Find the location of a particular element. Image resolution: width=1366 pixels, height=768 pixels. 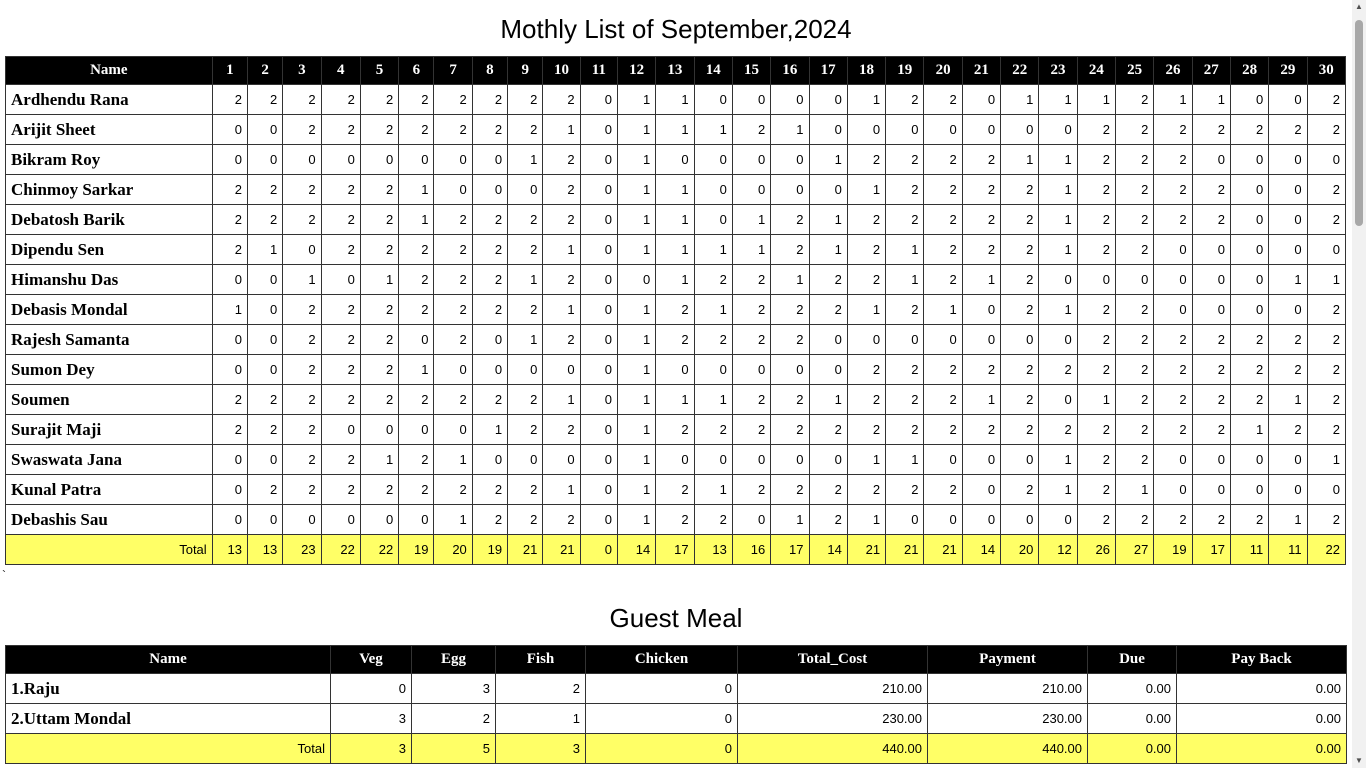

column-header-day: 20 is located at coordinates (943, 70).